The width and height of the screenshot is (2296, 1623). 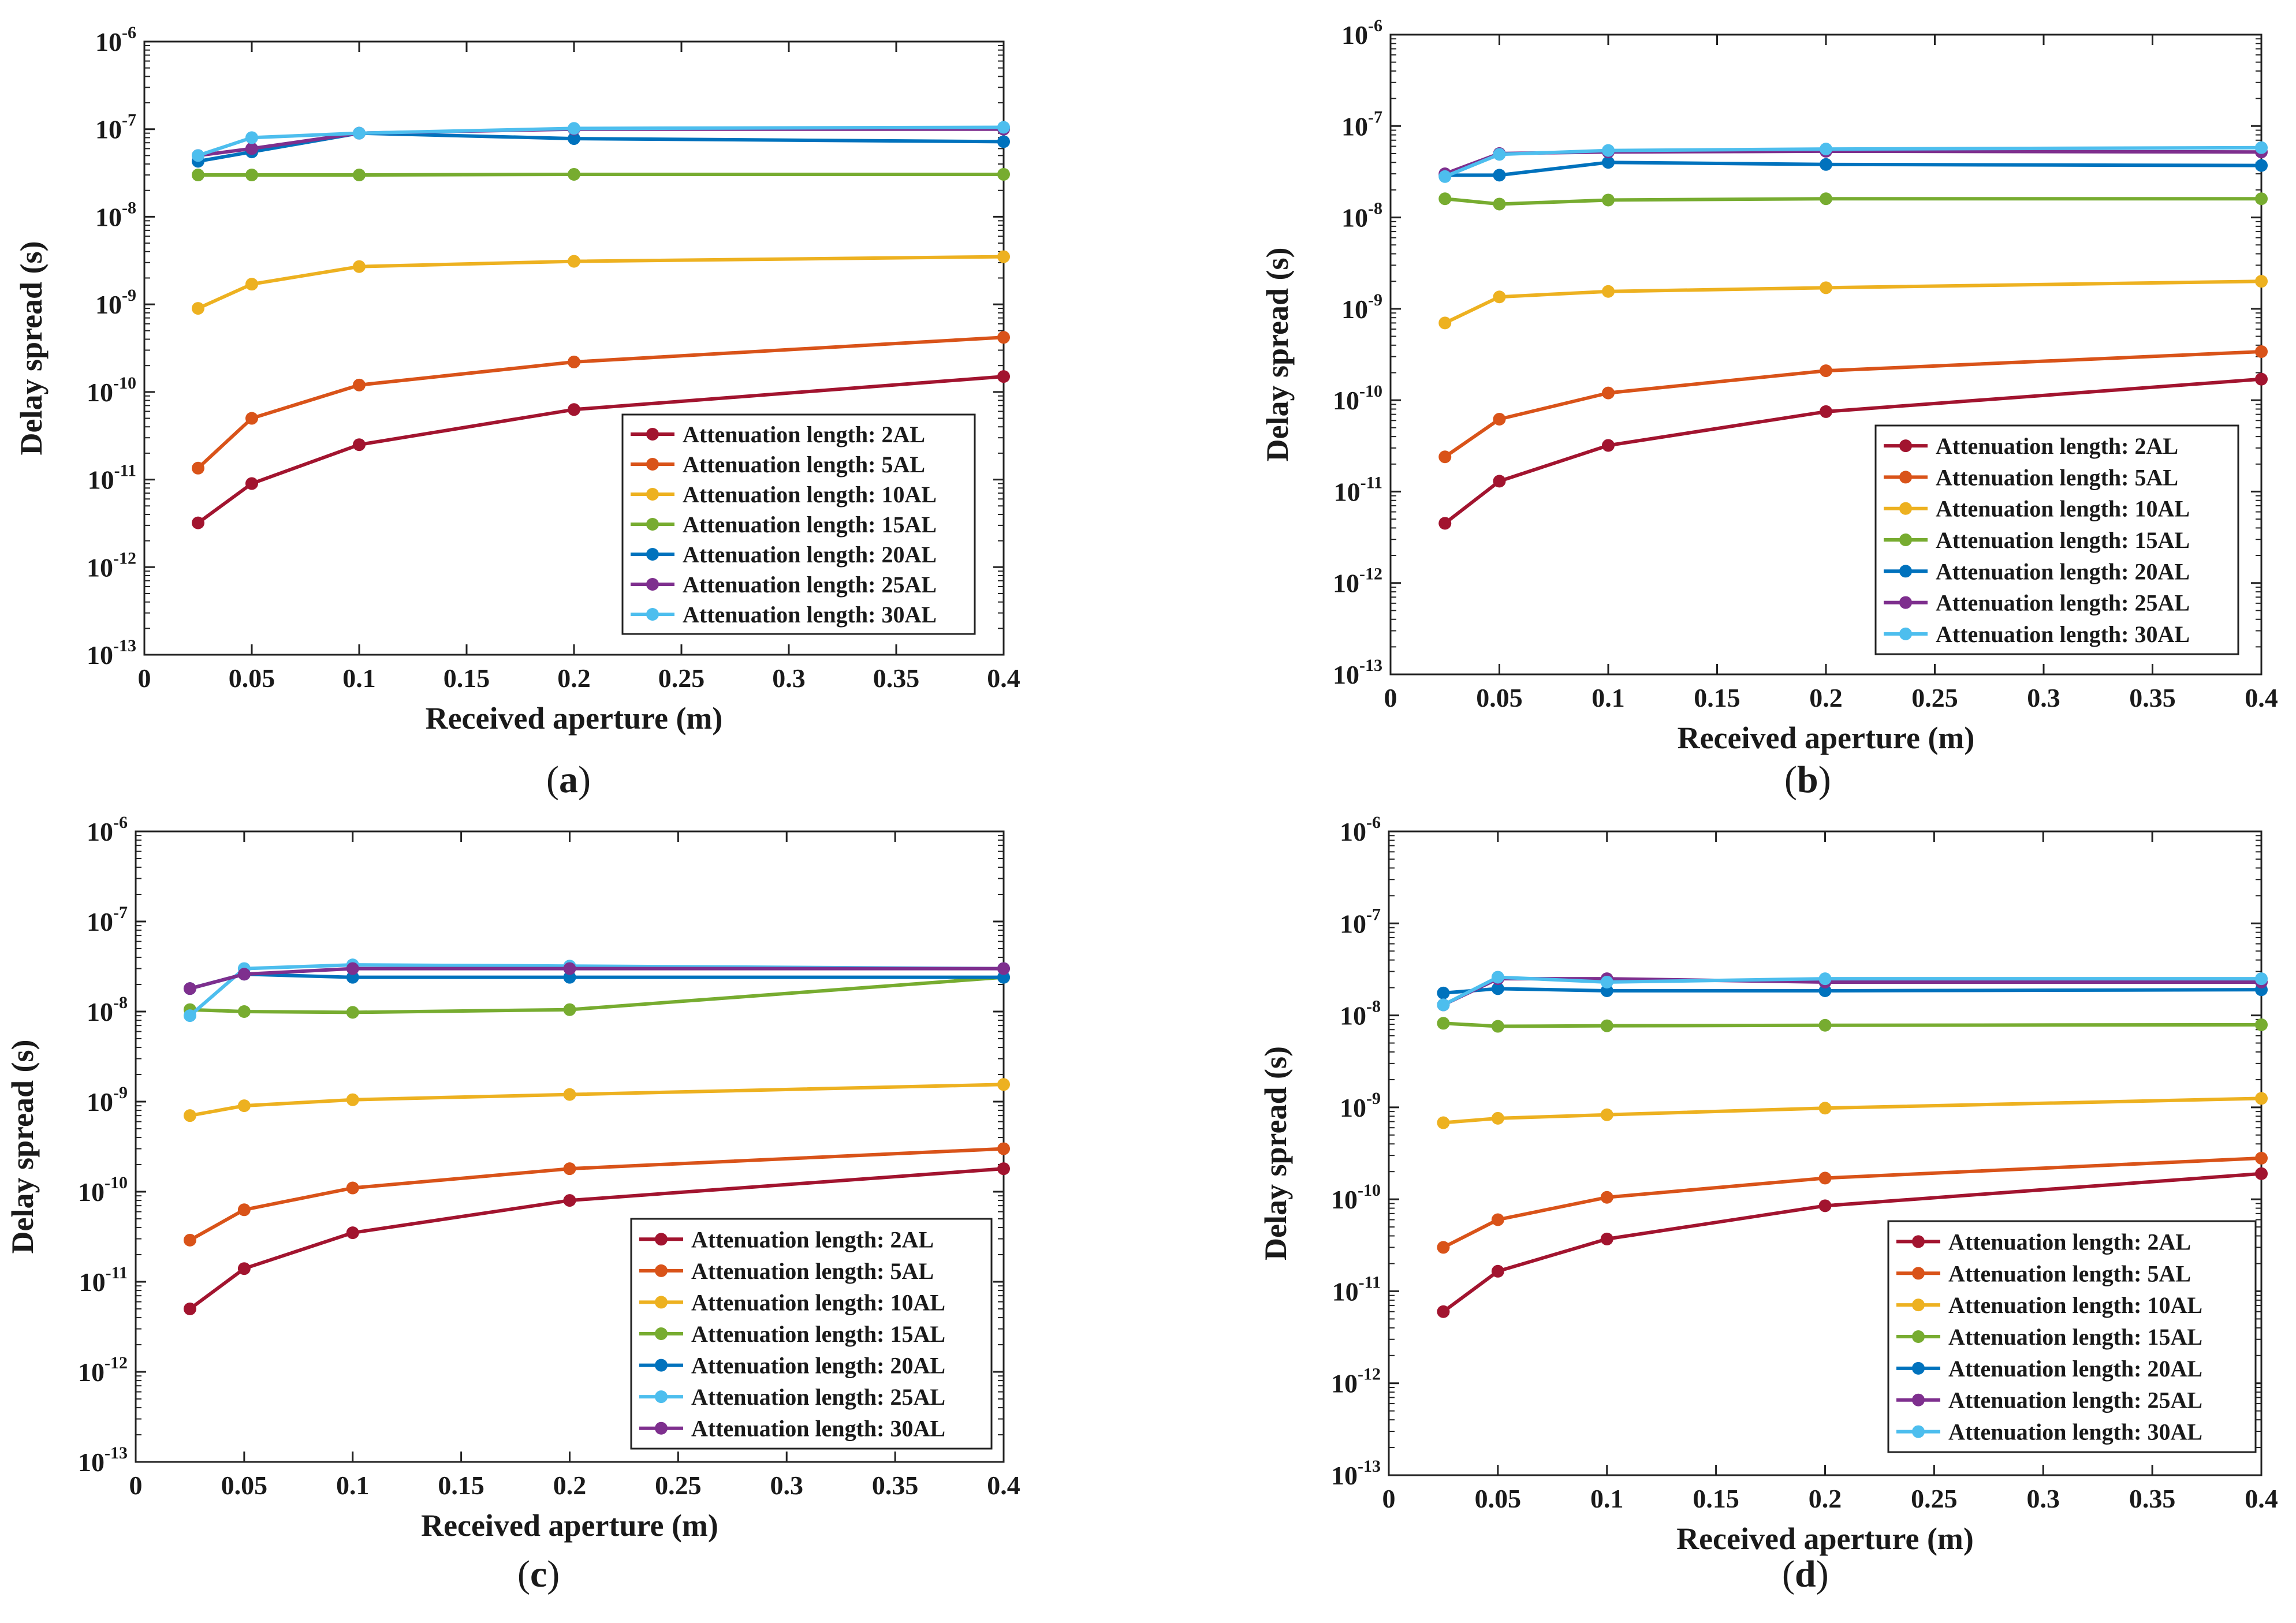 What do you see at coordinates (2056, 539) in the screenshot?
I see `legend-box` at bounding box center [2056, 539].